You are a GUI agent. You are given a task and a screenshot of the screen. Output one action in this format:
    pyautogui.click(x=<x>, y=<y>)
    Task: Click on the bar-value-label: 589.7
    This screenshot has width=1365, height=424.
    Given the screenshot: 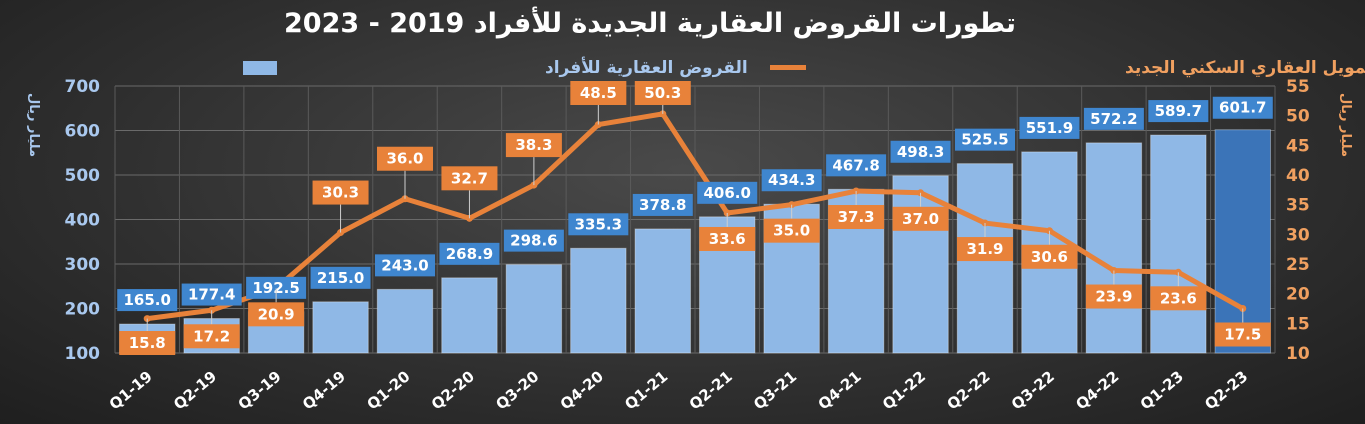 What is the action you would take?
    pyautogui.click(x=1178, y=111)
    